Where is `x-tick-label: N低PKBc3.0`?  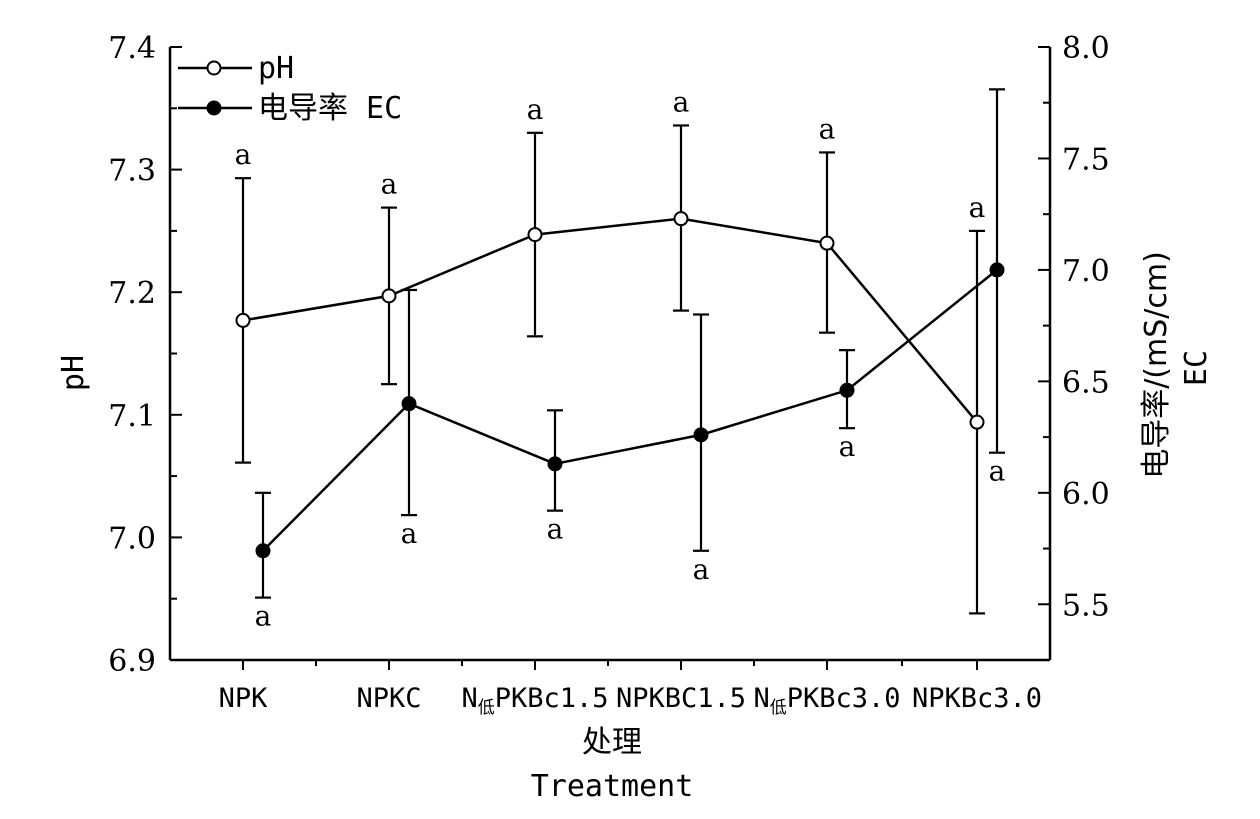
x-tick-label: N低PKBc3.0 is located at coordinates (826, 700).